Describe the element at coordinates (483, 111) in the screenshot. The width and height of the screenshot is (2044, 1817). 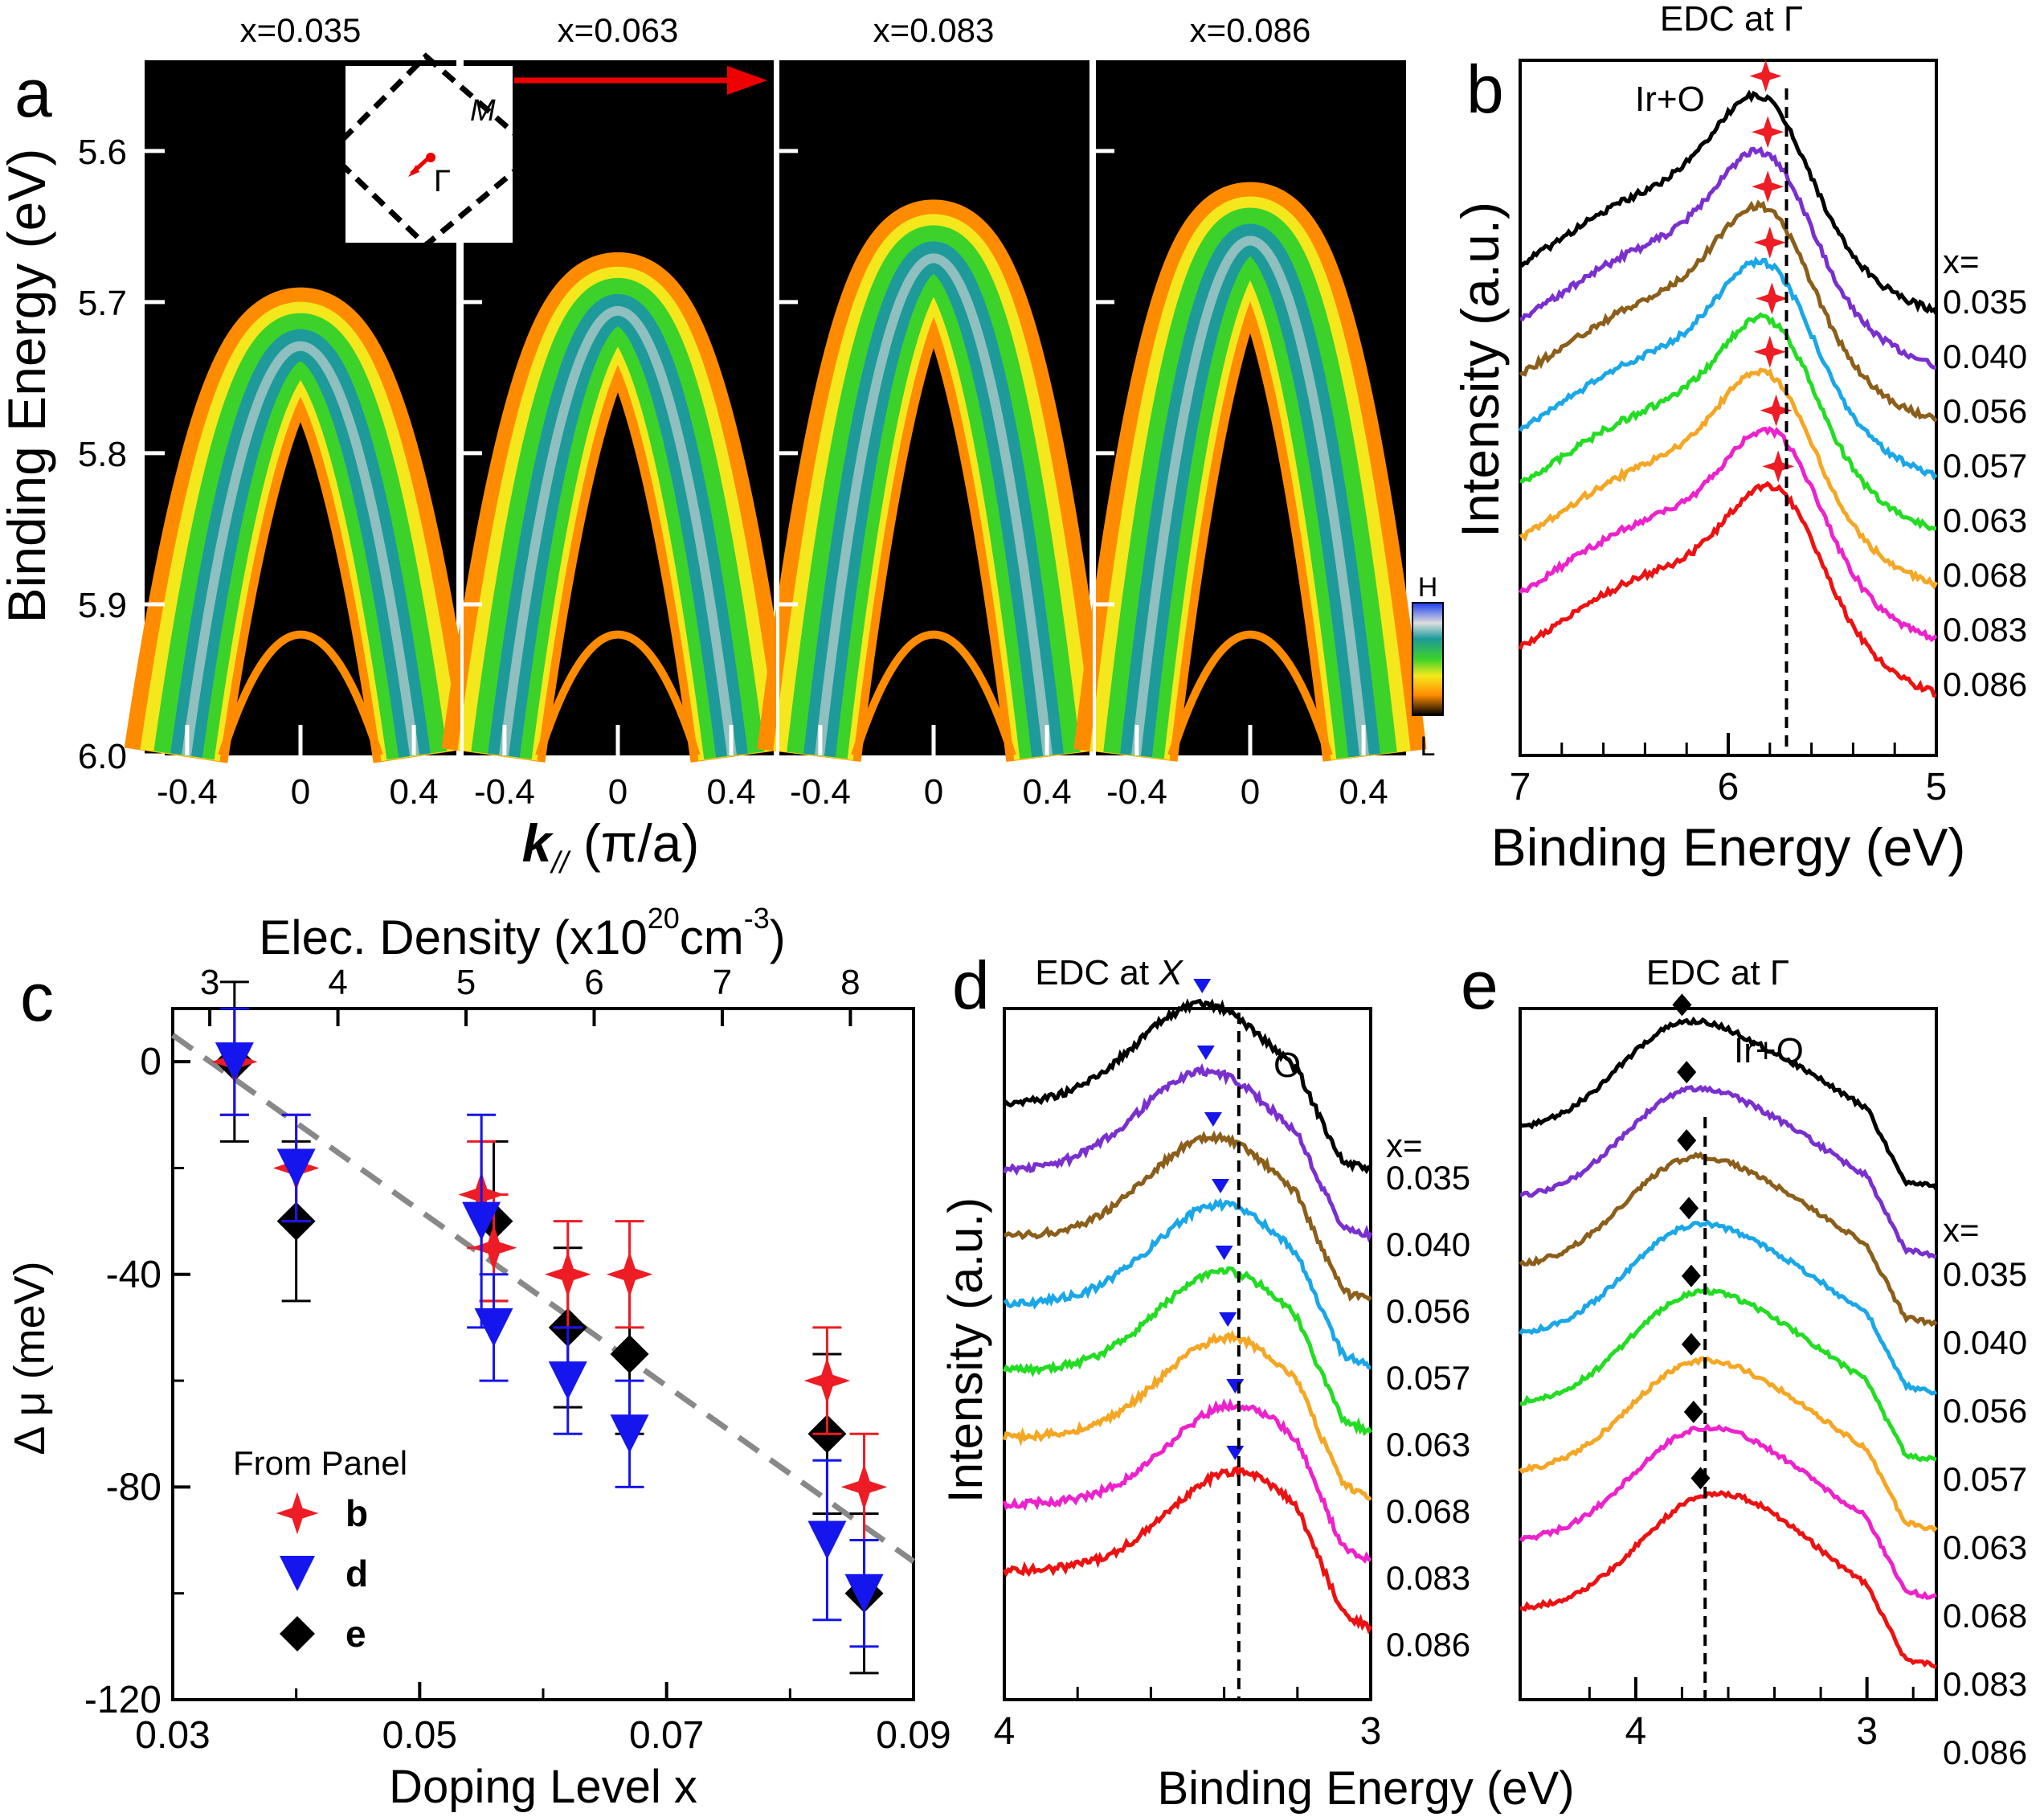
I see `inset-m-label: M` at that location.